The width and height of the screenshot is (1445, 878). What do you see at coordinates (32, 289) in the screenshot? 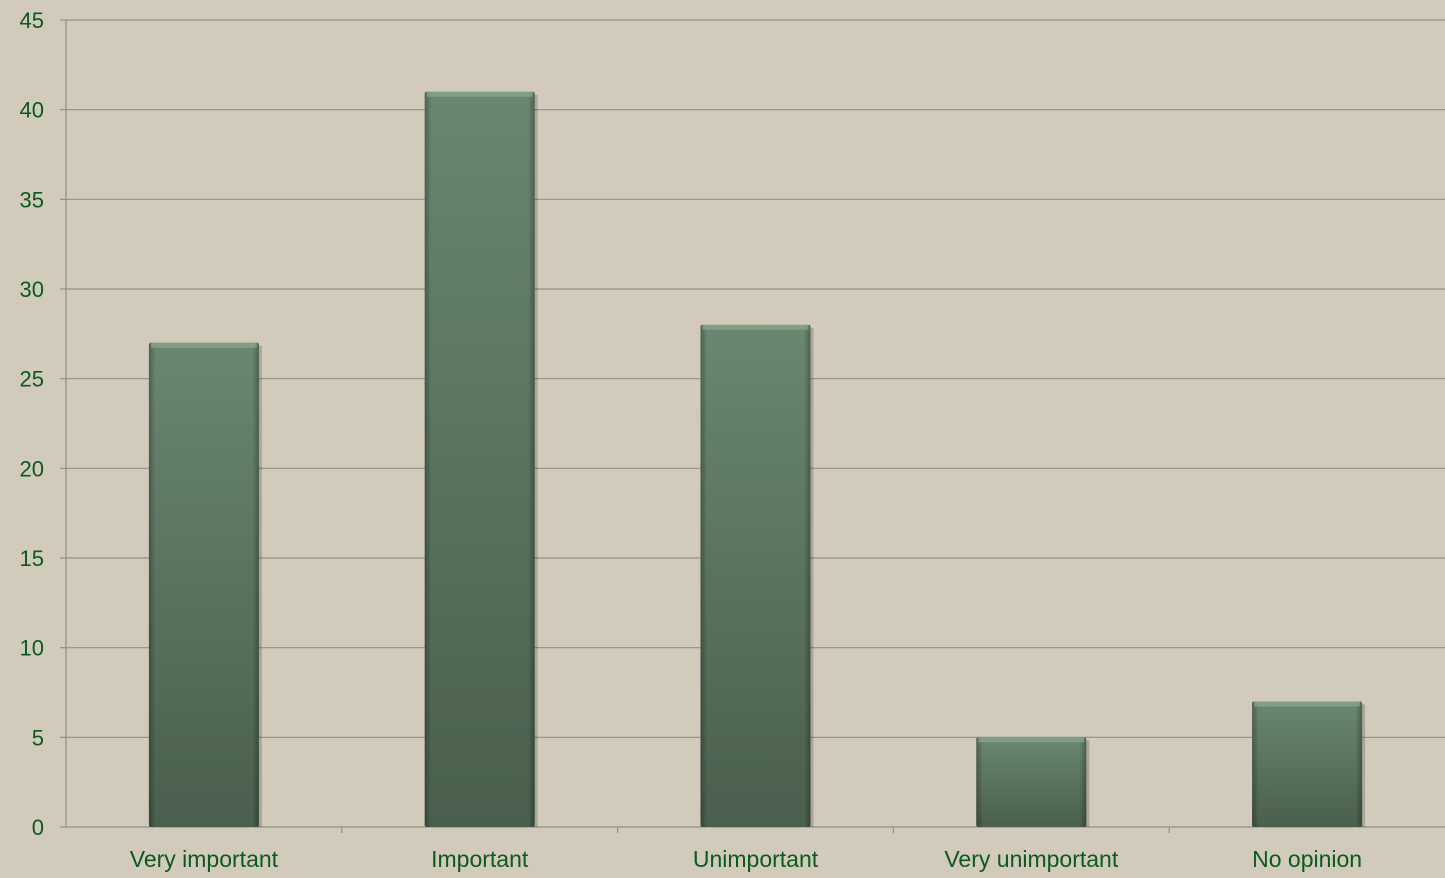
I see `y-tick-label: 30` at bounding box center [32, 289].